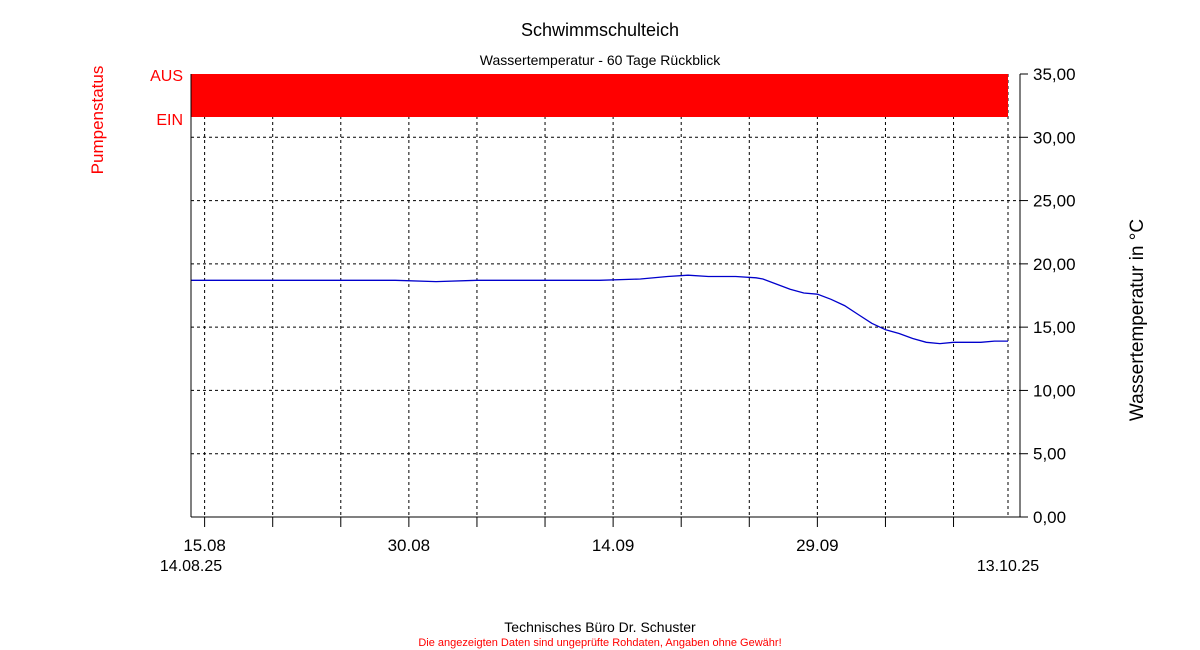 The height and width of the screenshot is (650, 1200). I want to click on temperature-line, so click(599, 309).